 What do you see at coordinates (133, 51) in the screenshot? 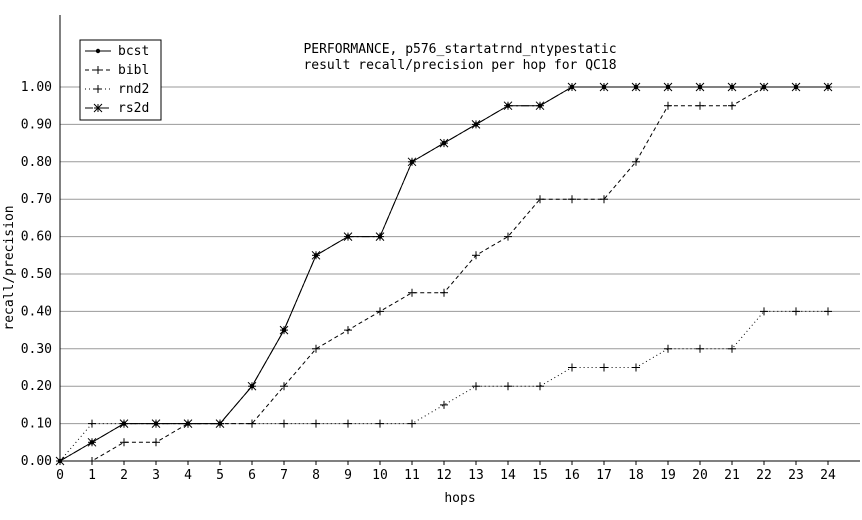
I see `legend-label: bcst` at bounding box center [133, 51].